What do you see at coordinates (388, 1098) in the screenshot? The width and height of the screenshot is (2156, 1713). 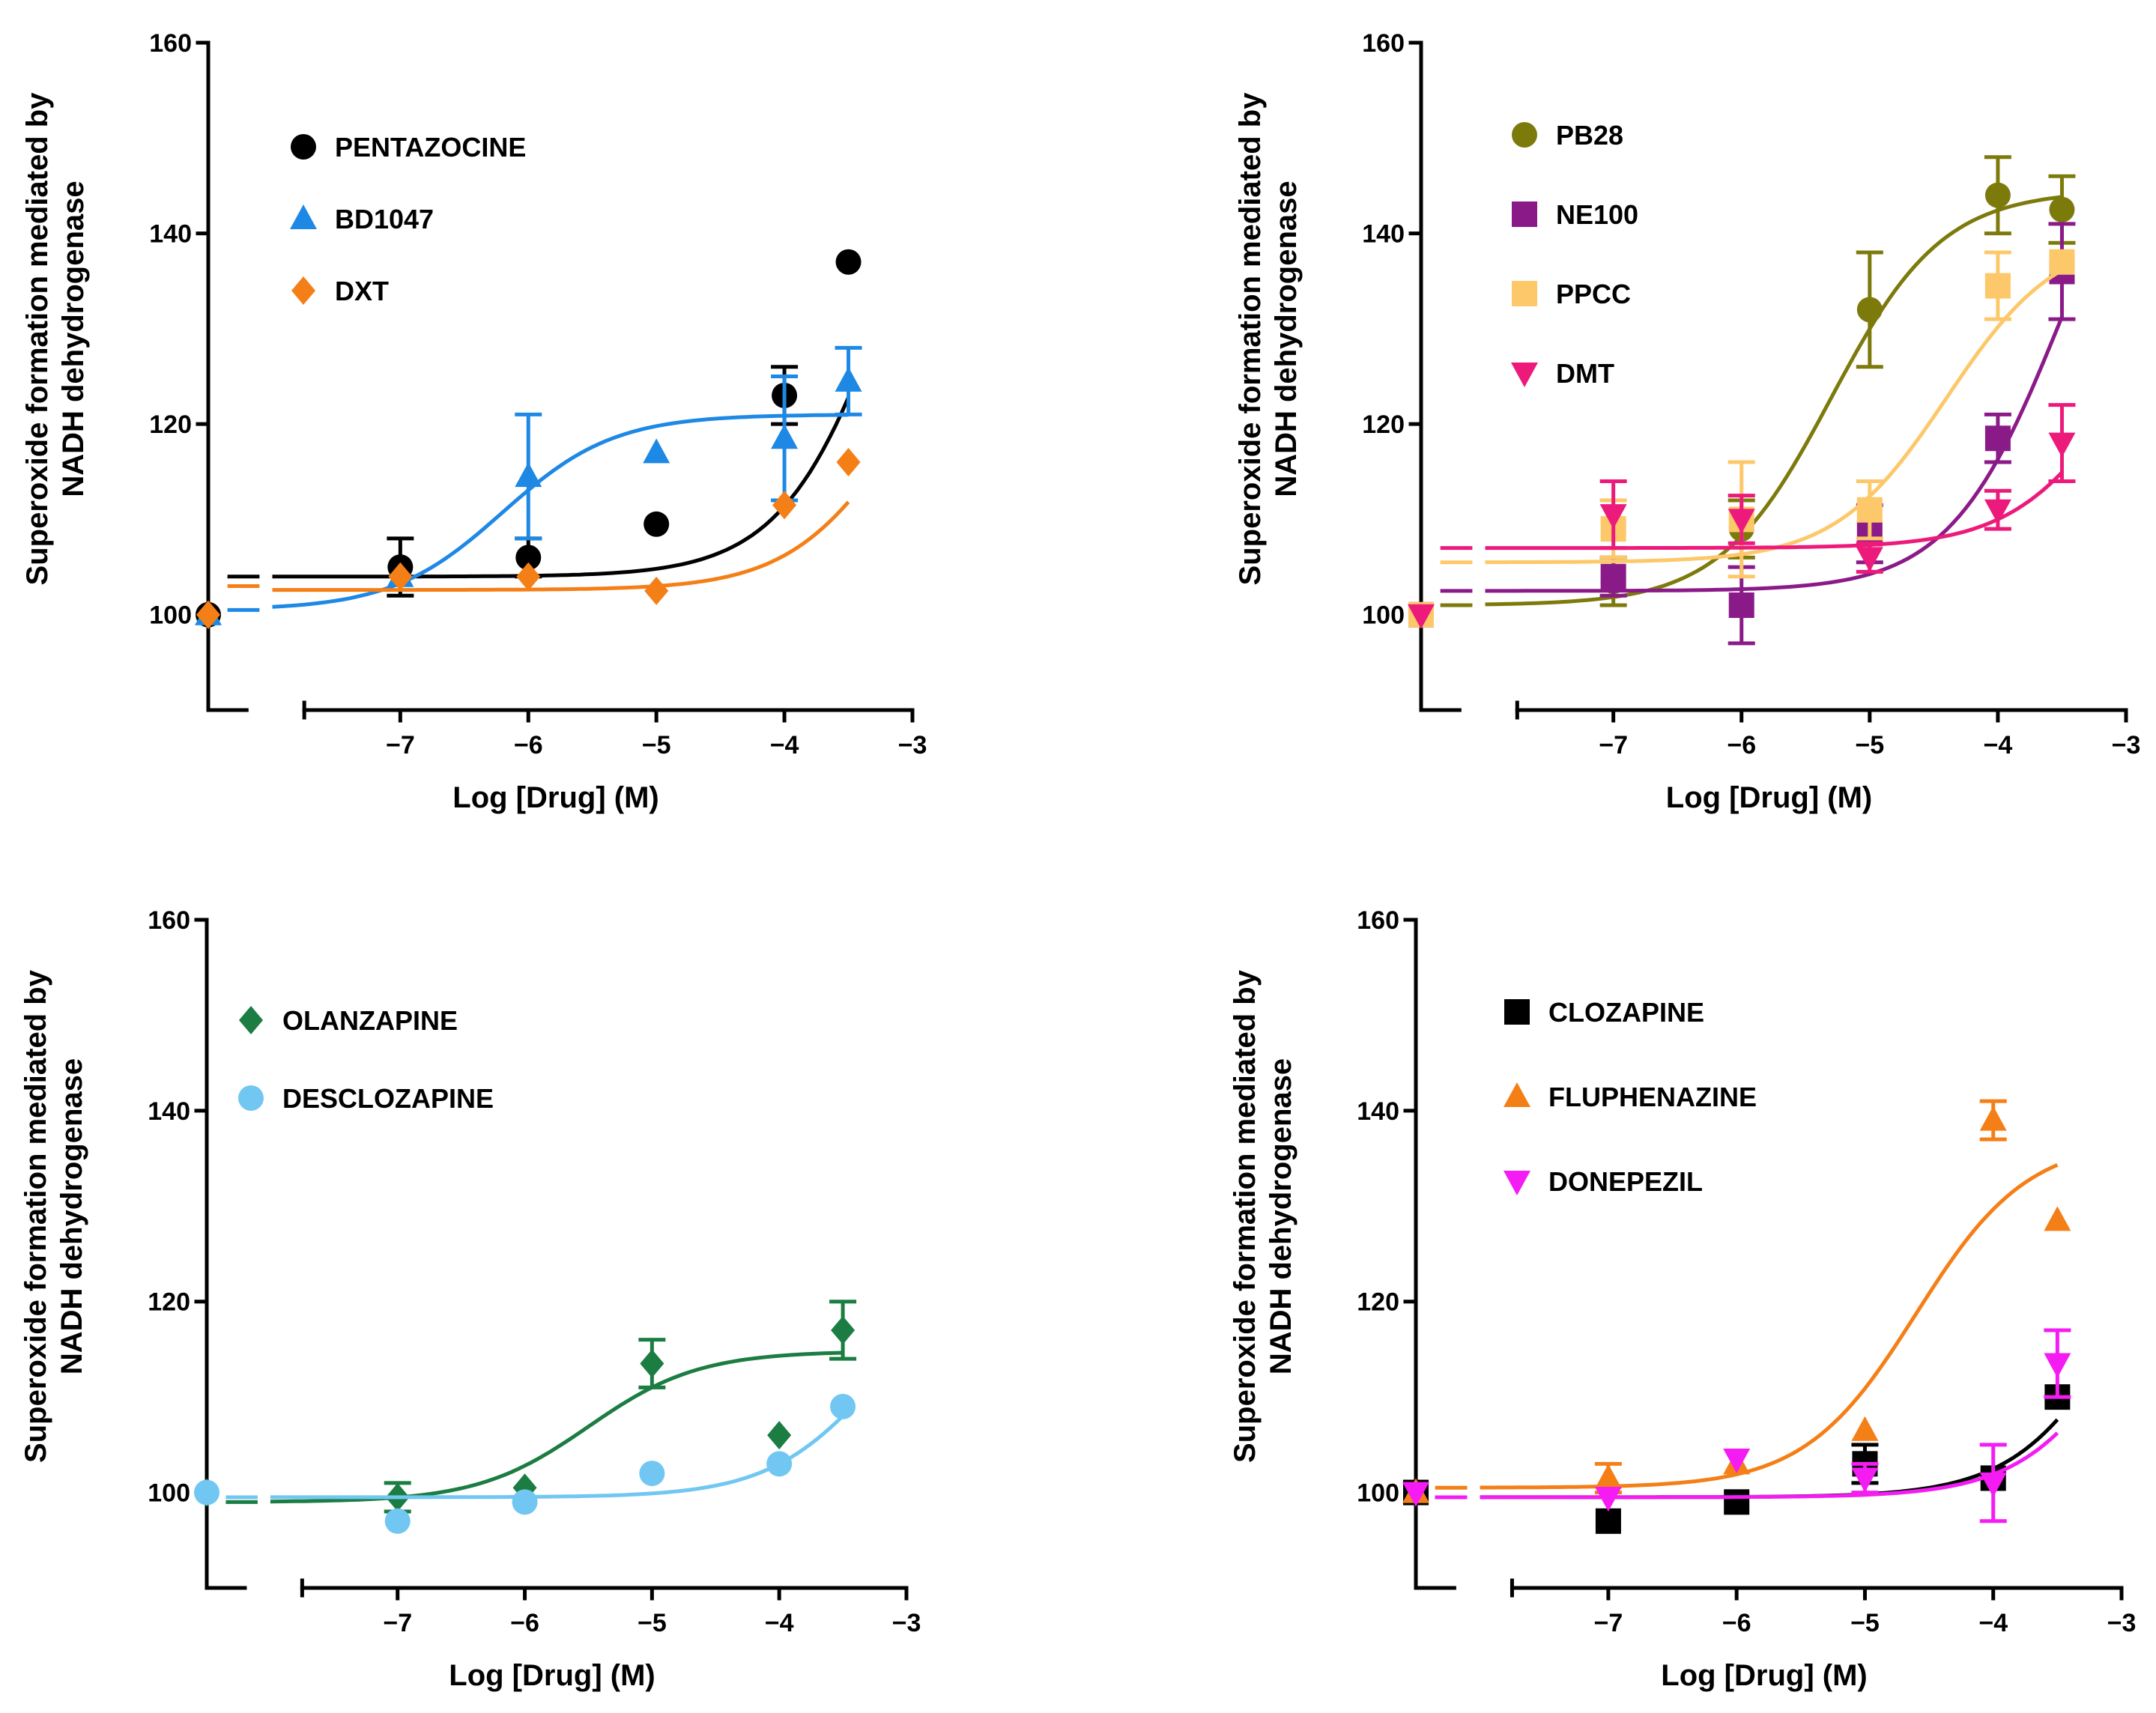 I see `legend-label: DESCLOZAPINE` at bounding box center [388, 1098].